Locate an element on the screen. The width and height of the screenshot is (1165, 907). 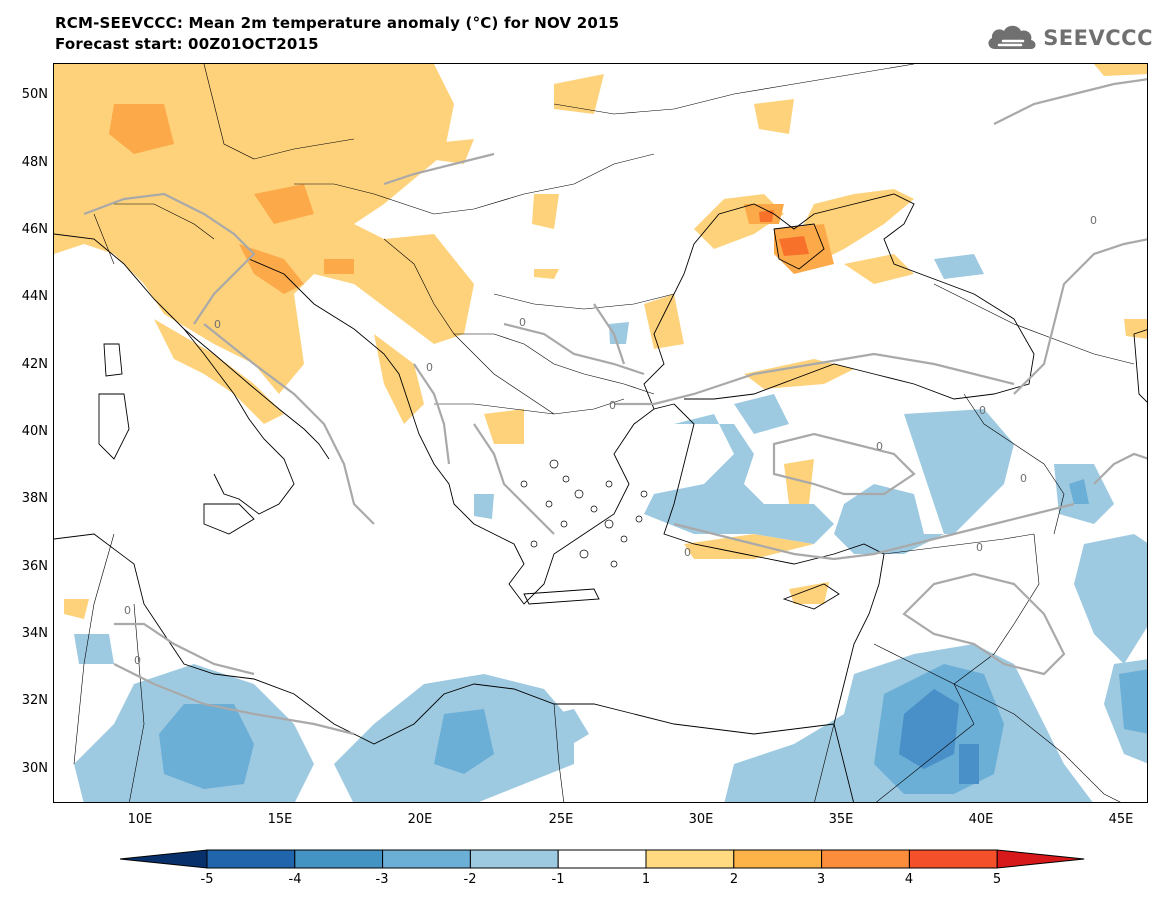
colorbar-label: -1 is located at coordinates (558, 879).